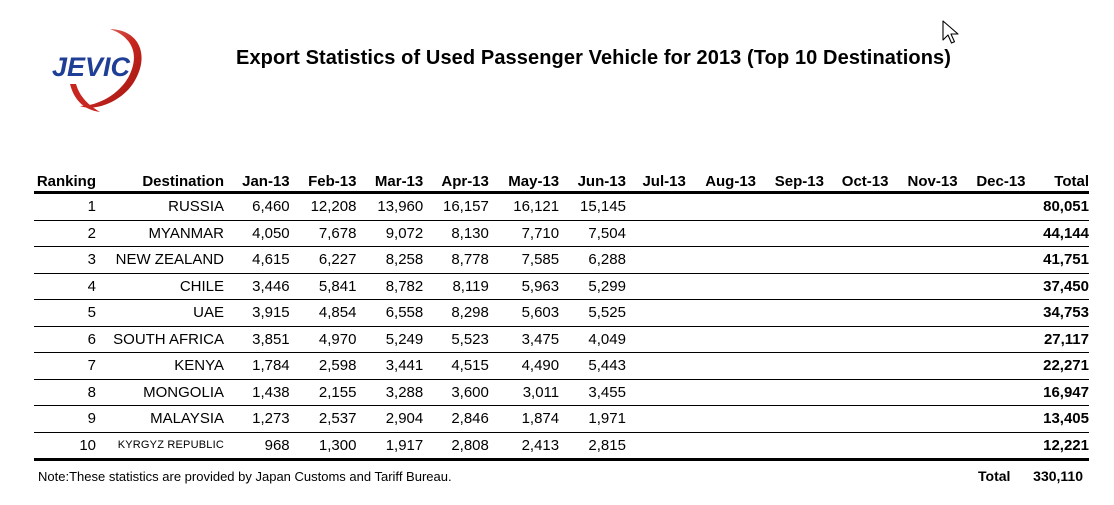 This screenshot has height=505, width=1114. What do you see at coordinates (187, 419) in the screenshot?
I see `destination-cell: MALAYSIA` at bounding box center [187, 419].